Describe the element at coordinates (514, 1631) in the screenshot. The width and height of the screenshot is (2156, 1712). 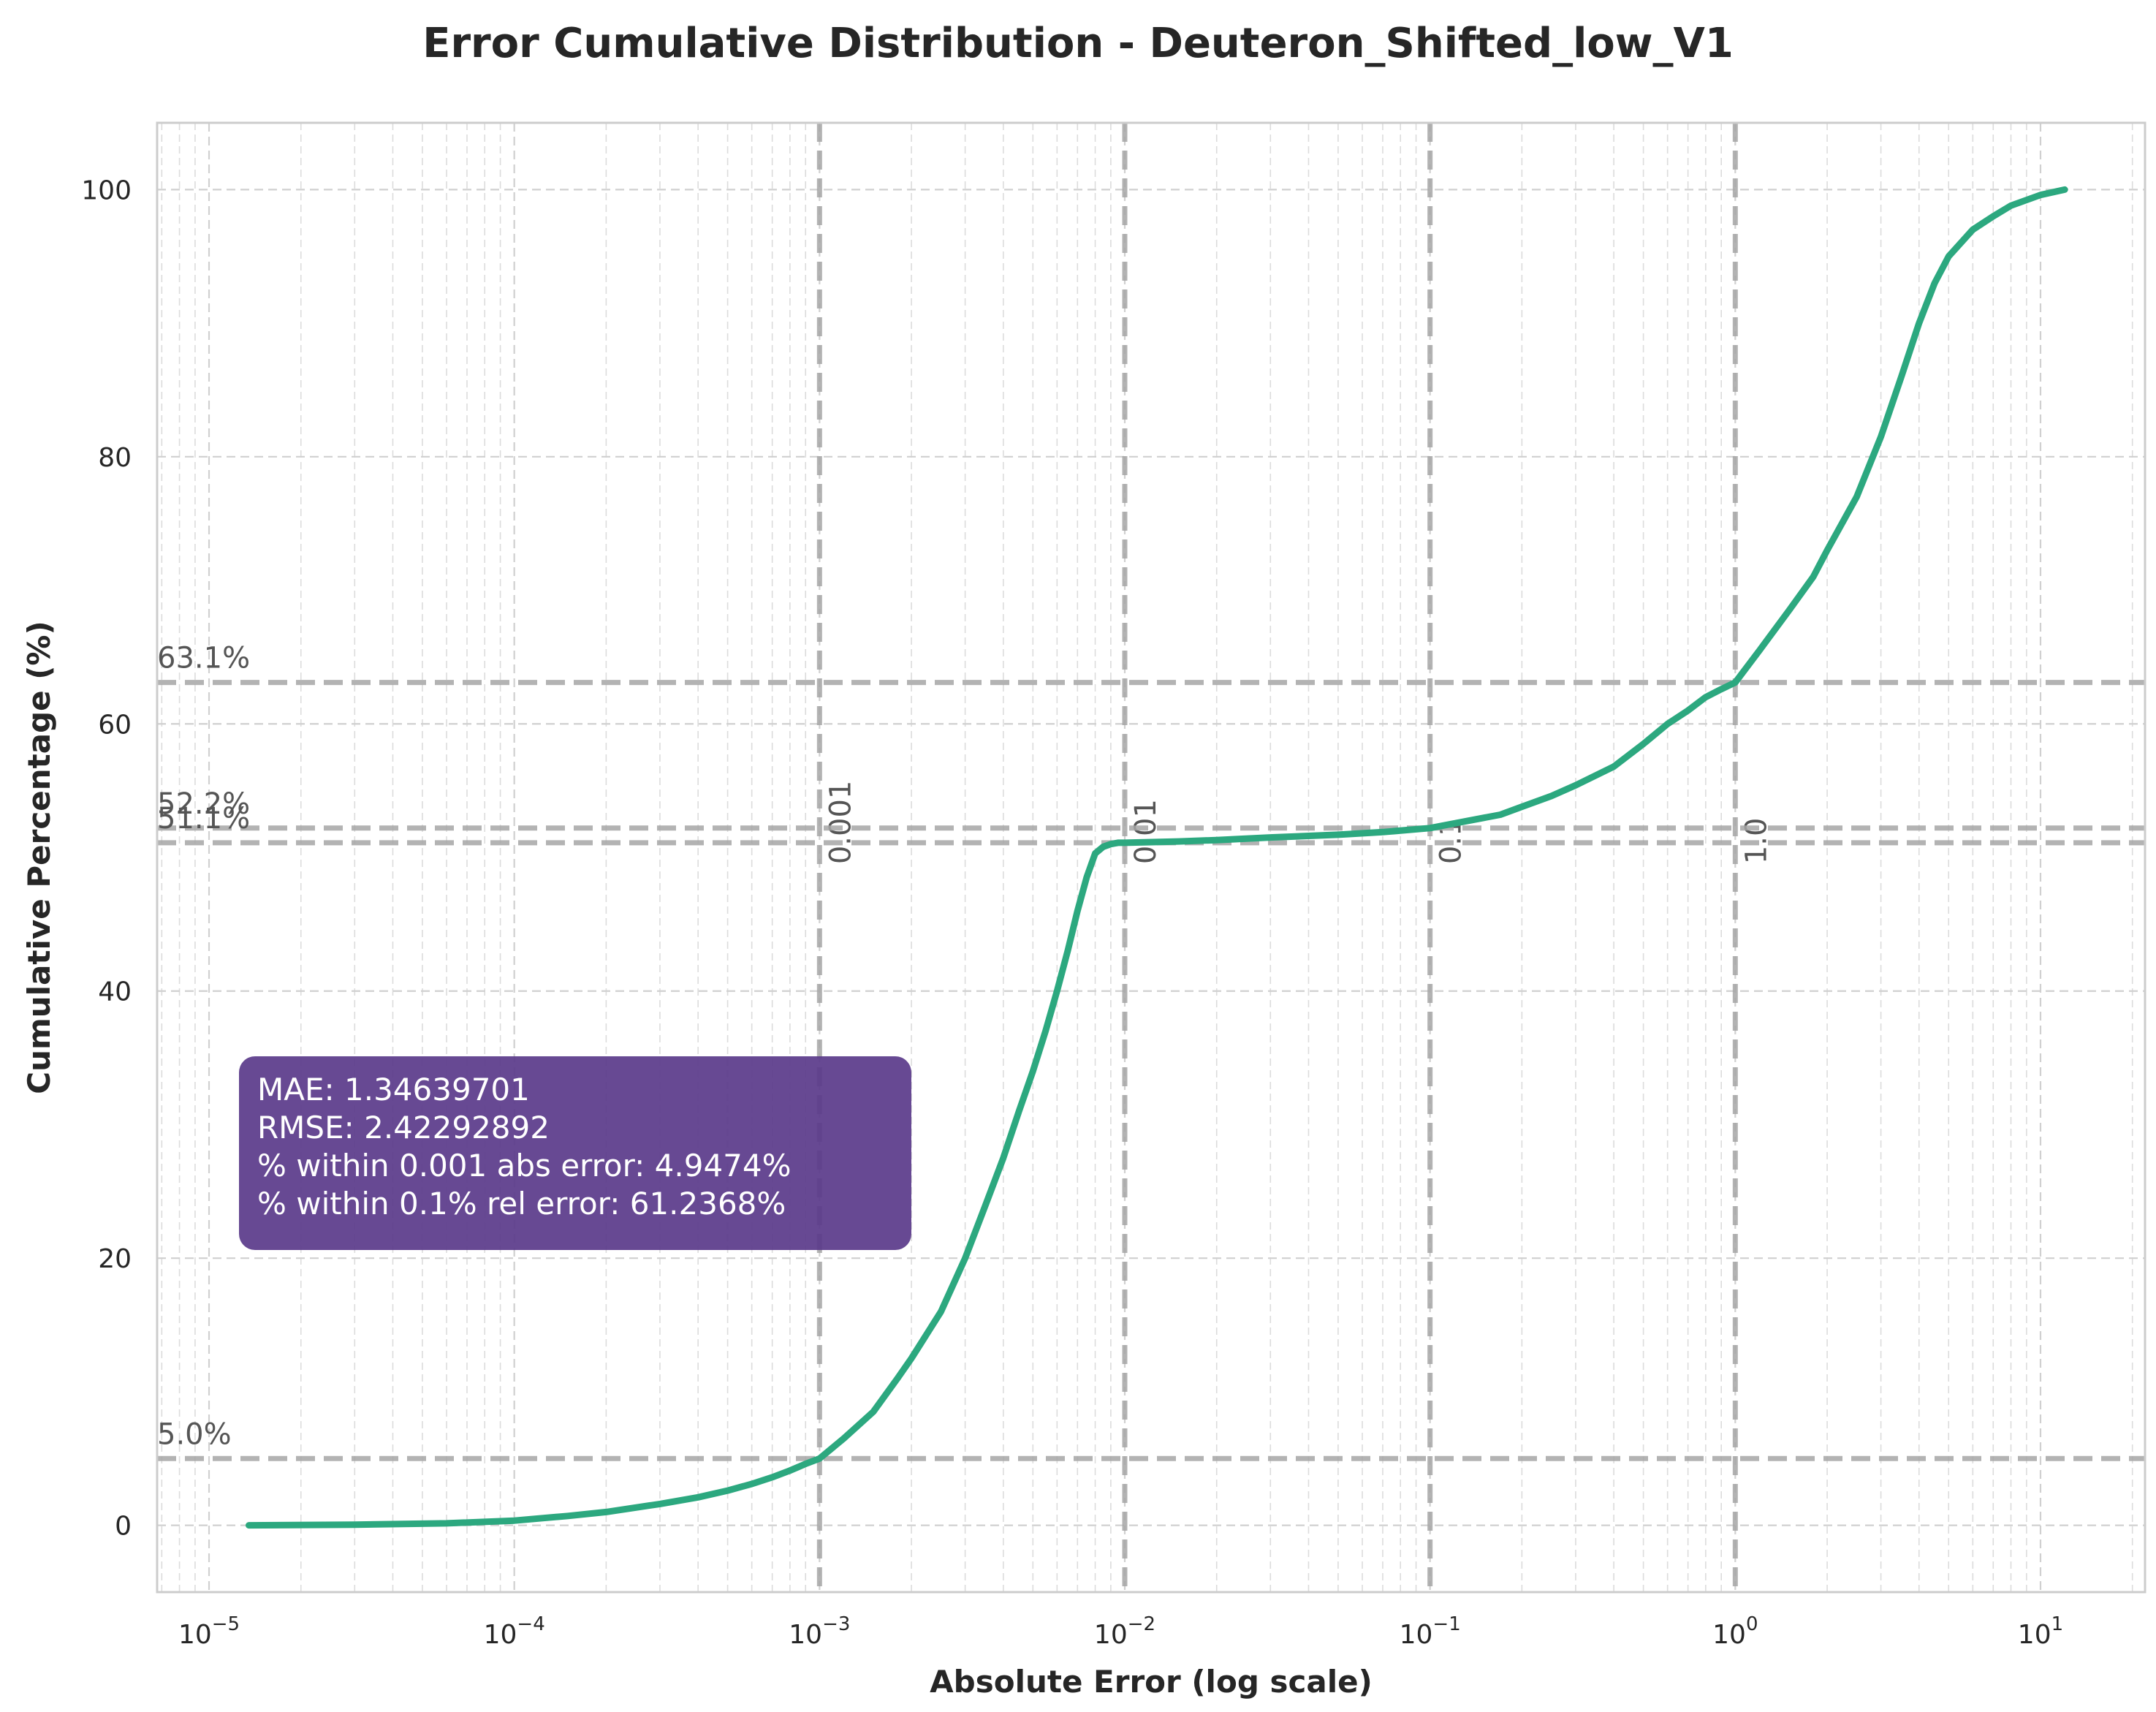
I see `x-tick-label: 10⁻⁴` at that location.